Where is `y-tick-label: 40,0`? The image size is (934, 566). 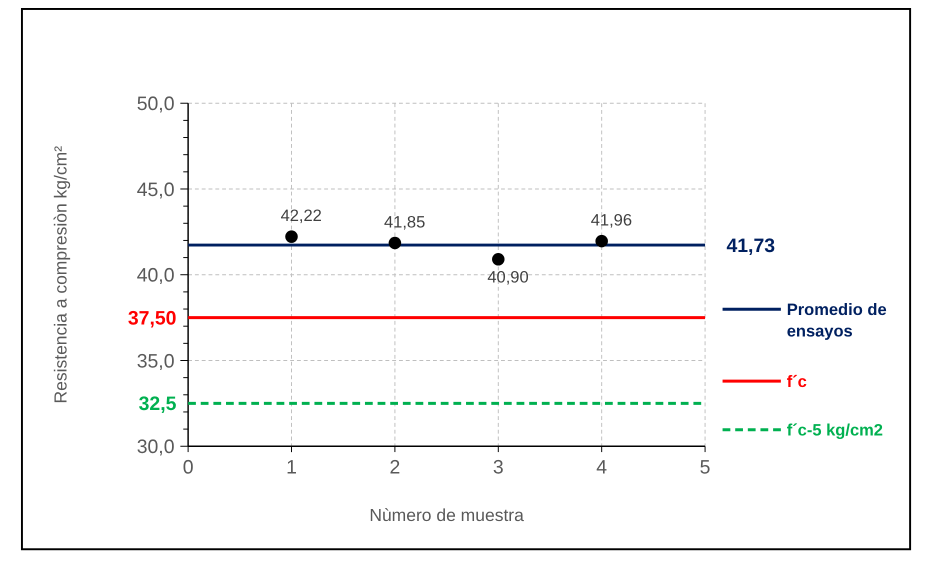
y-tick-label: 40,0 is located at coordinates (155, 275).